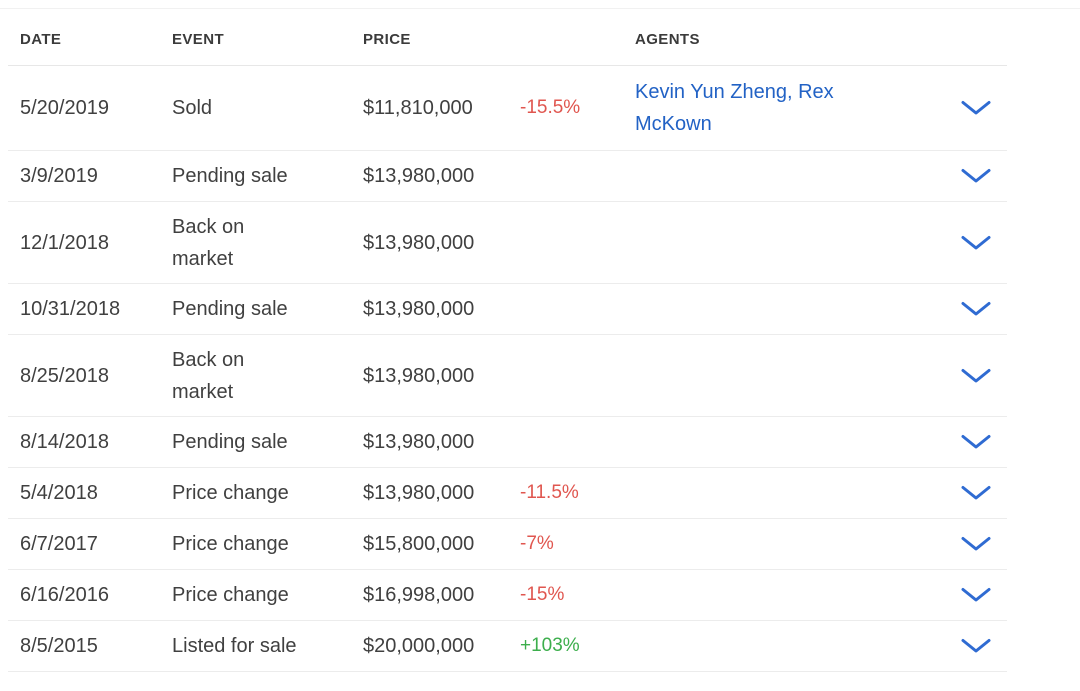 Image resolution: width=1080 pixels, height=691 pixels. What do you see at coordinates (64, 442) in the screenshot?
I see `date-cell: 8/14/2018` at bounding box center [64, 442].